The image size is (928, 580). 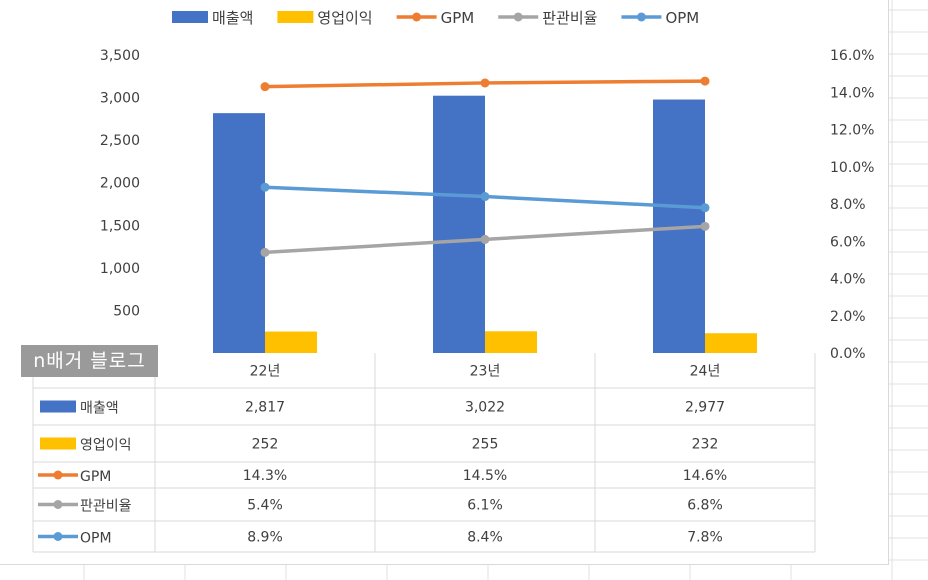 What do you see at coordinates (458, 18) in the screenshot?
I see `legend-label-GPM: GPM` at bounding box center [458, 18].